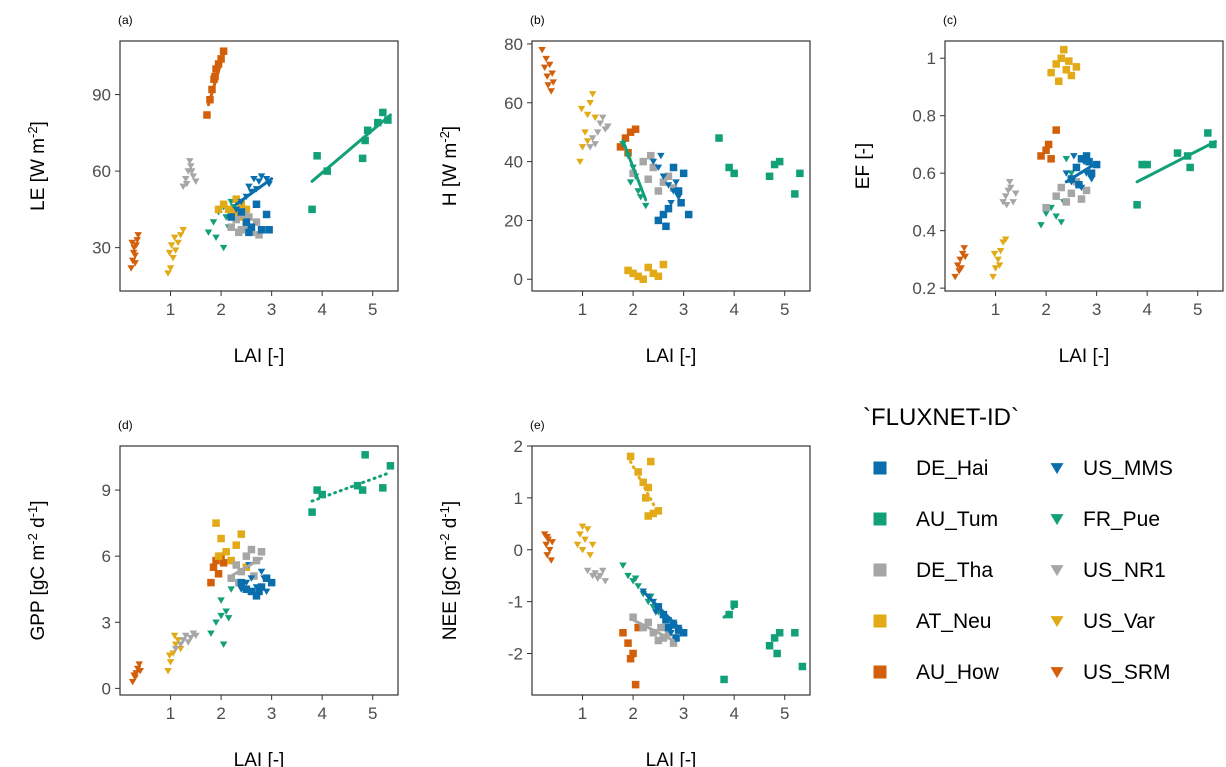 The height and width of the screenshot is (767, 1226). Describe the element at coordinates (733, 713) in the screenshot. I see `x-tick-label: 4` at that location.